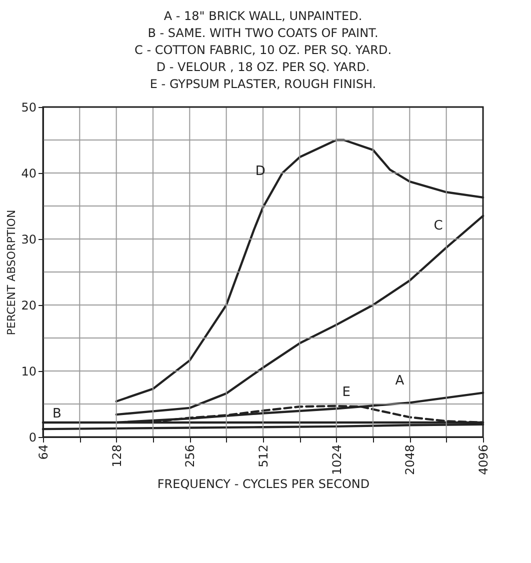  What do you see at coordinates (43, 452) in the screenshot?
I see `x-tick-label: 64` at bounding box center [43, 452].